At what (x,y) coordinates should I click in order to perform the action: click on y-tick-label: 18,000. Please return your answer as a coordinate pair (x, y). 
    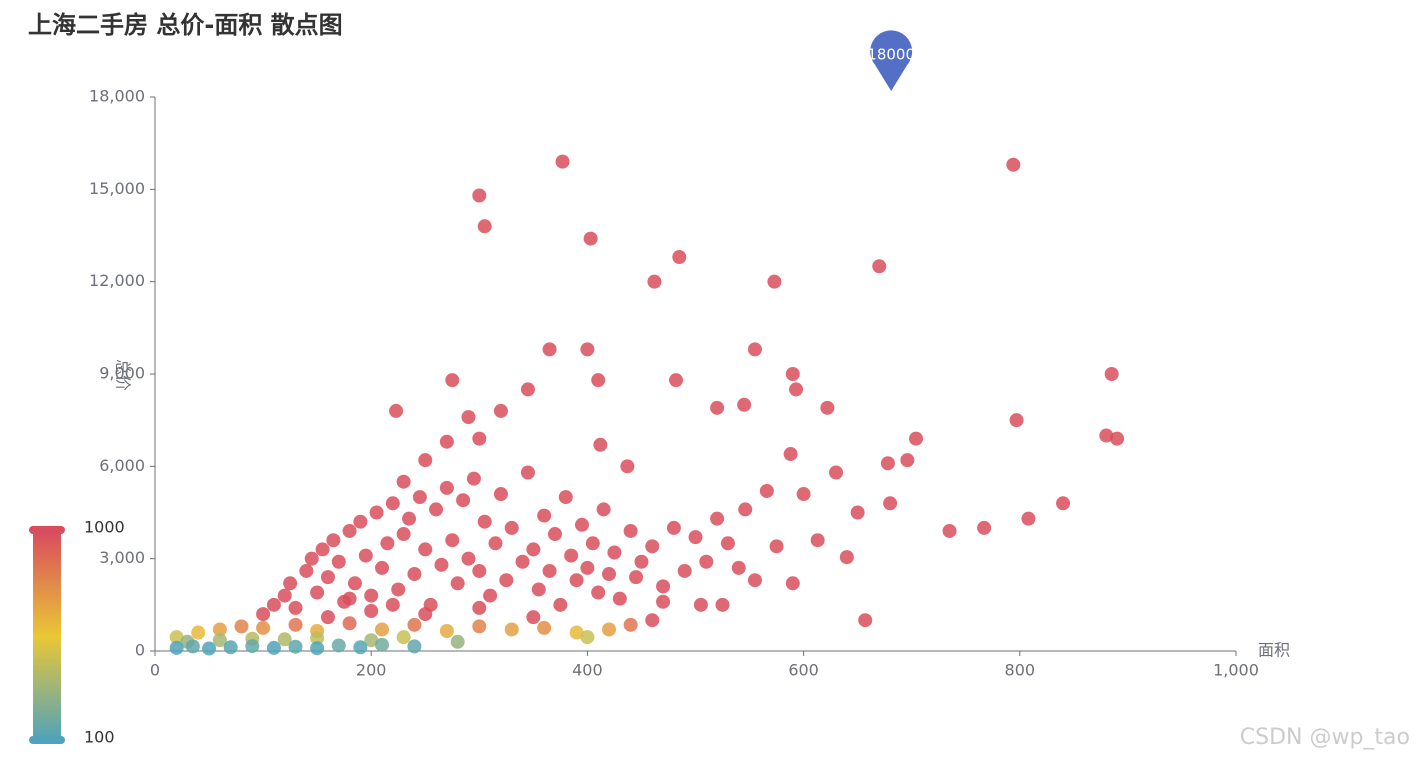
    Looking at the image, I should click on (117, 96).